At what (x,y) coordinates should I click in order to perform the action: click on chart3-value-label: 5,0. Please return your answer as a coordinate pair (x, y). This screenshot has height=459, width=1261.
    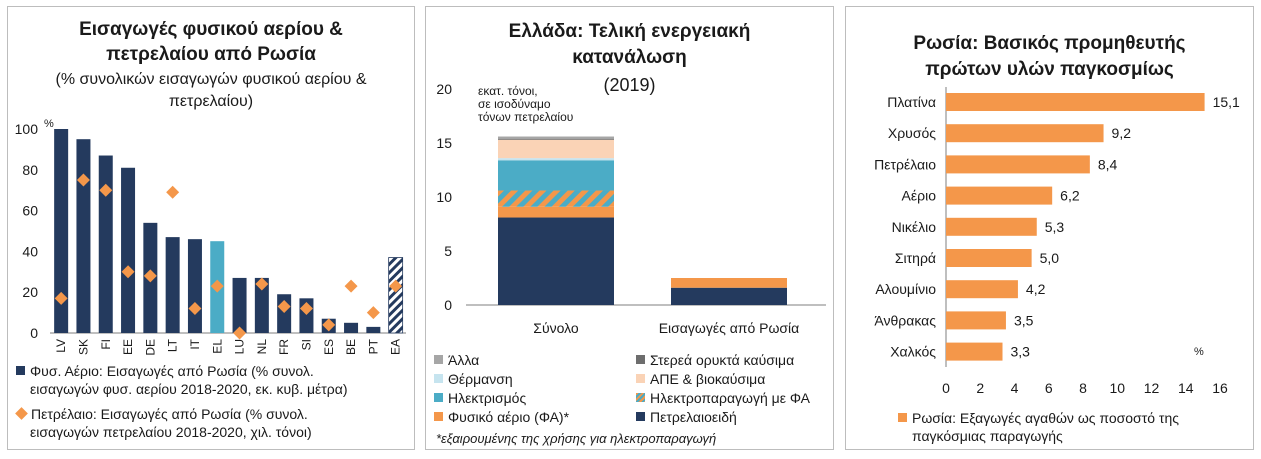
    Looking at the image, I should click on (1050, 258).